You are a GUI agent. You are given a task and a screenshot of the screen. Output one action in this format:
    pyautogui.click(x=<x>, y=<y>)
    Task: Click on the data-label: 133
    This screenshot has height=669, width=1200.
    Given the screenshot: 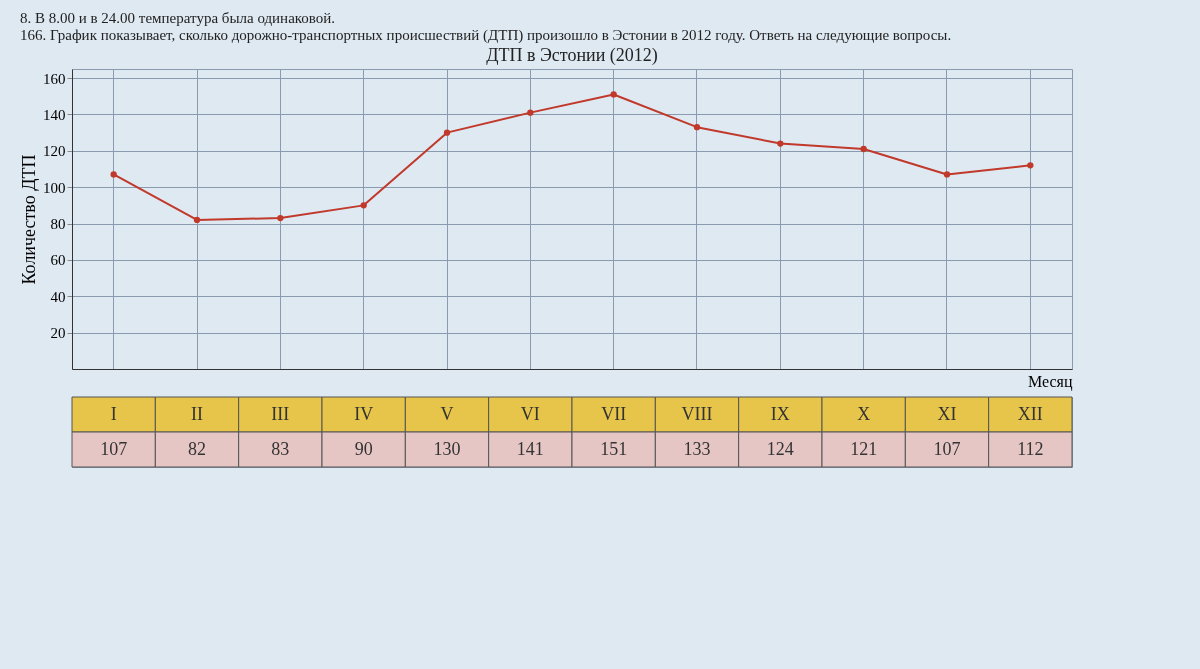 What is the action you would take?
    pyautogui.click(x=697, y=448)
    